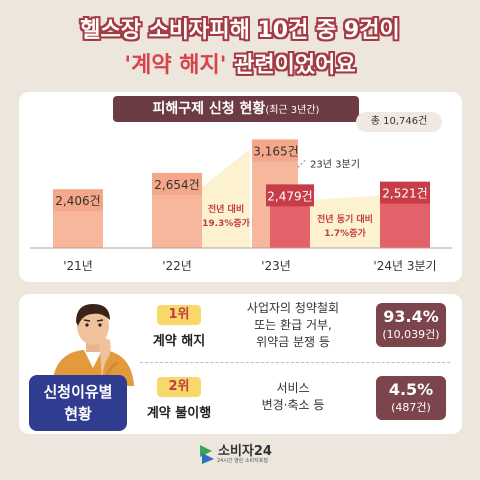  Describe the element at coordinates (293, 405) in the screenshot. I see `reason-desc-2-line: 변경·축소 등` at that location.